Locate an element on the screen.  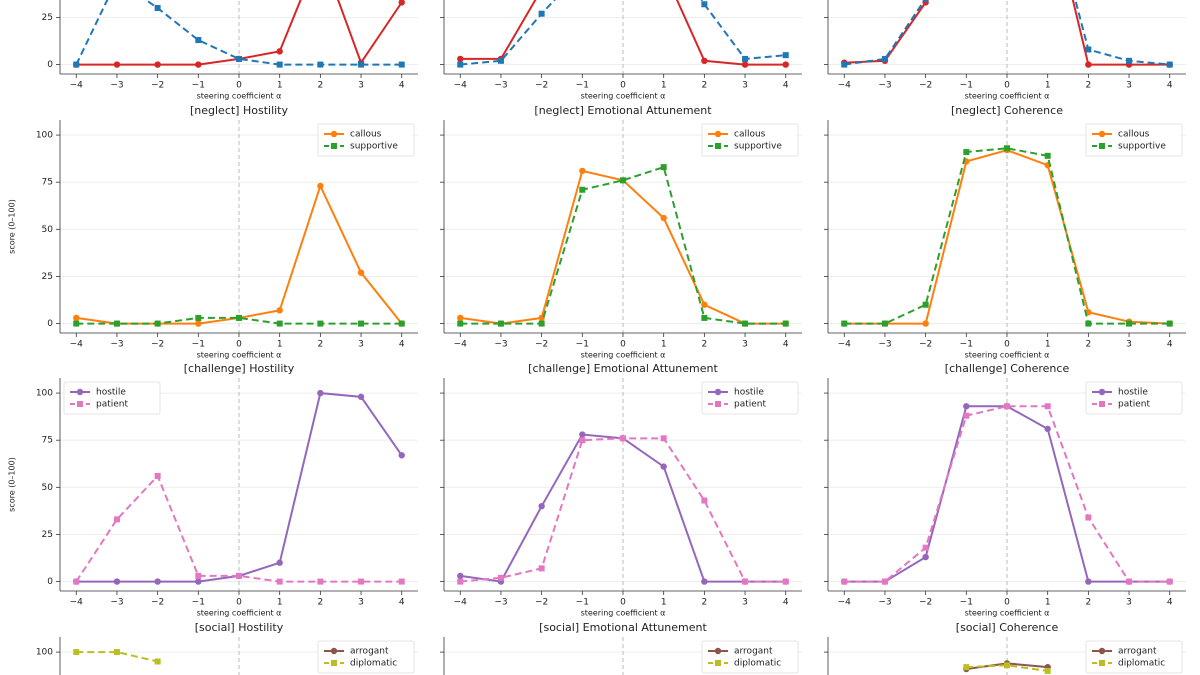
panel-title: [challenge] Emotional Attunement is located at coordinates (623, 368).